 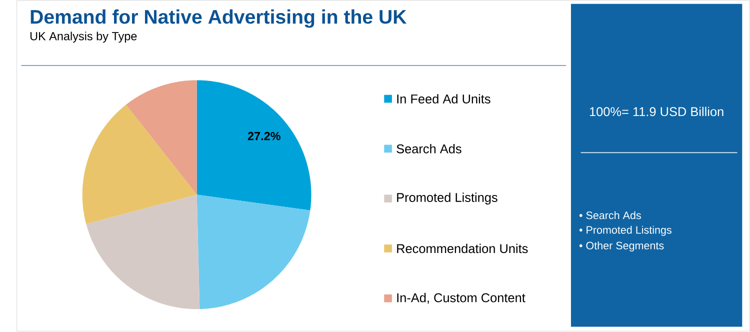 I want to click on text: • Search Ads, so click(x=610, y=215).